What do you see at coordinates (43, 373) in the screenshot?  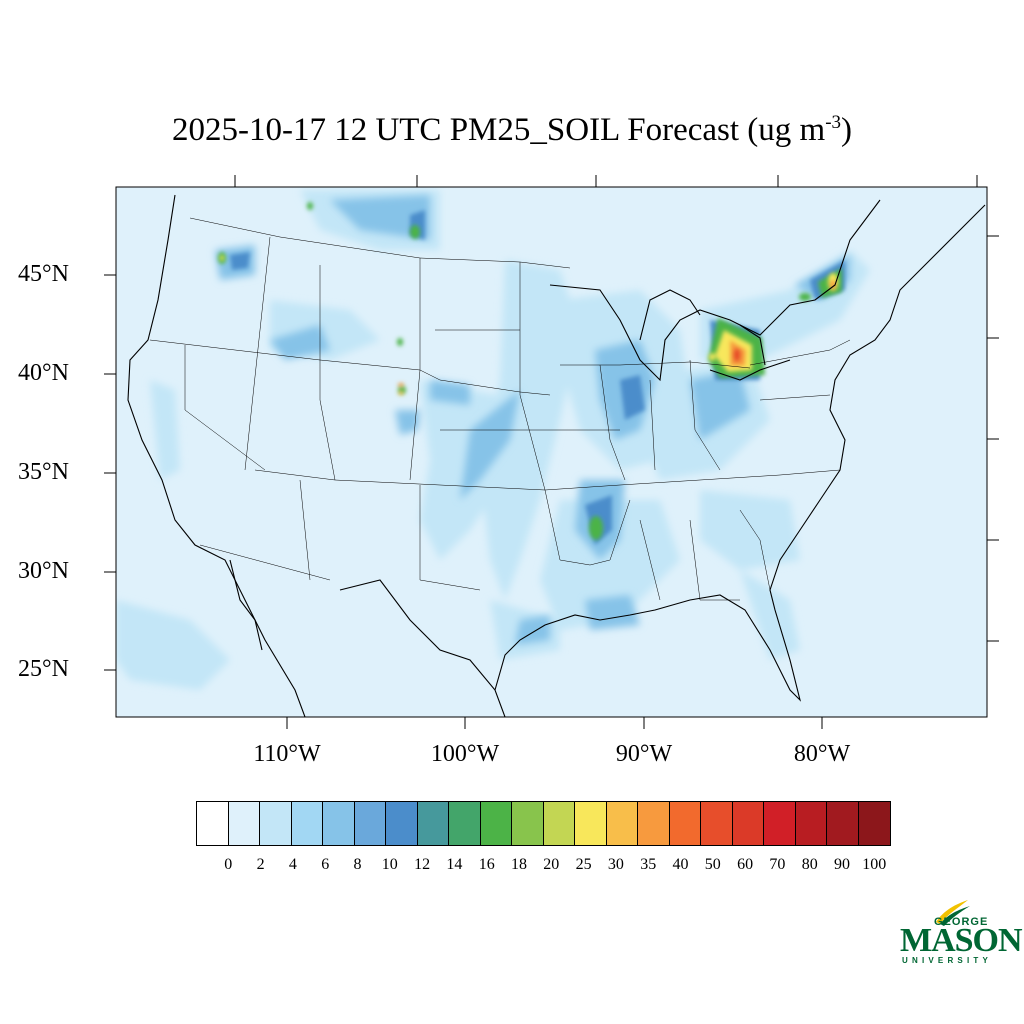 I see `lat-label-40n: 40°N` at bounding box center [43, 373].